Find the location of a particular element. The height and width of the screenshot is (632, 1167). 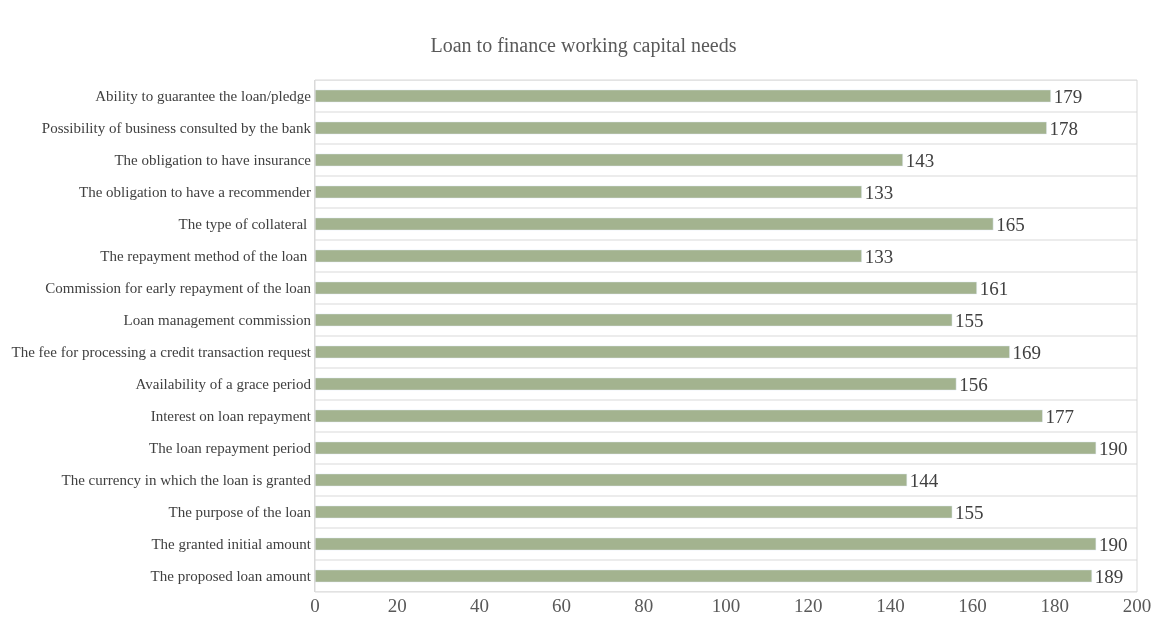

data-label: 178 is located at coordinates (1064, 128).